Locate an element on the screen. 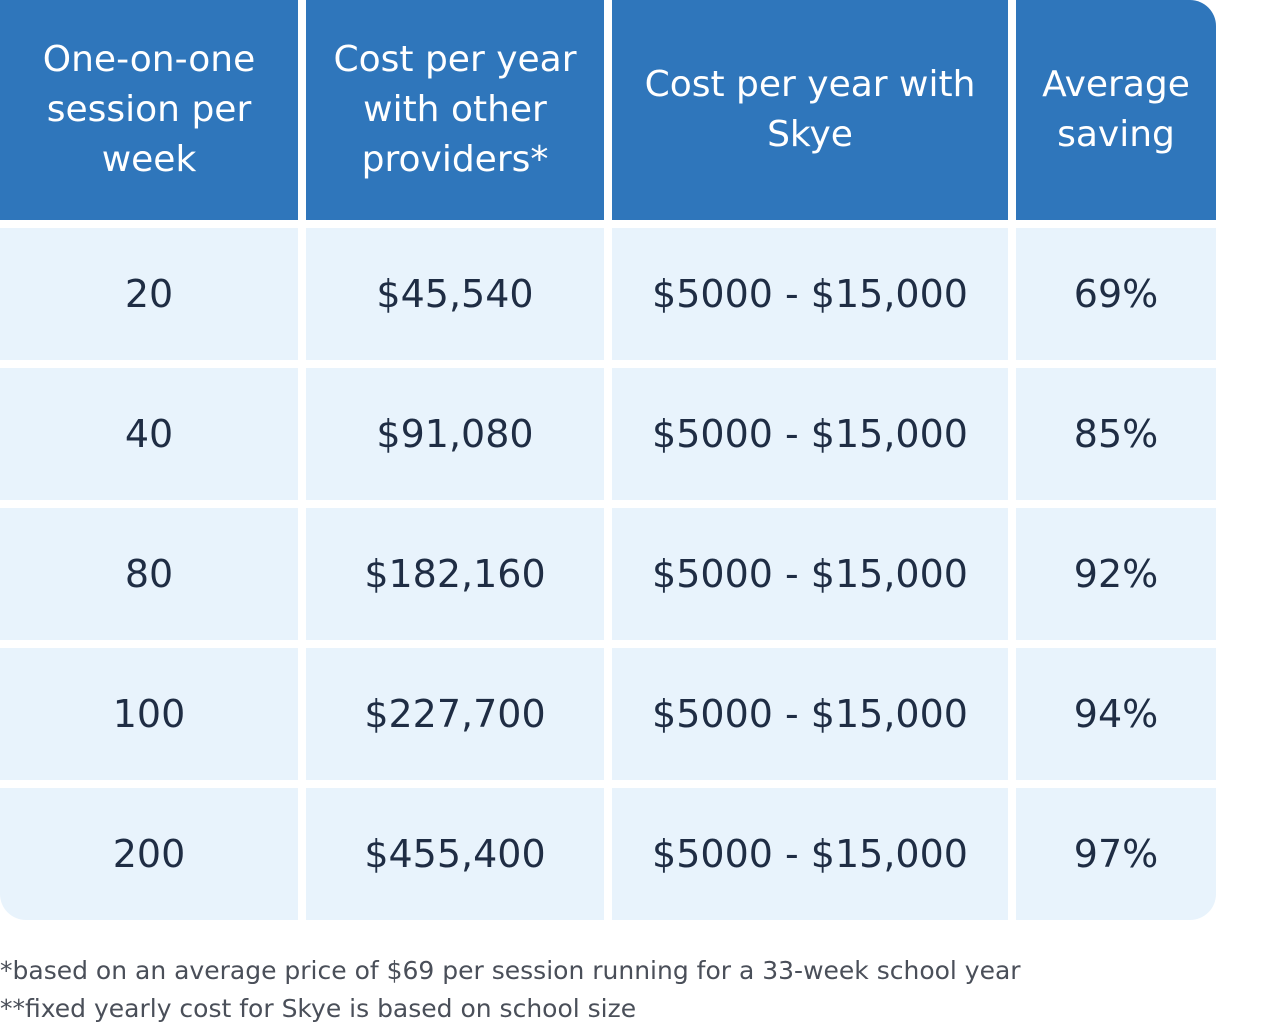  table-cell: 85% is located at coordinates (1116, 434).